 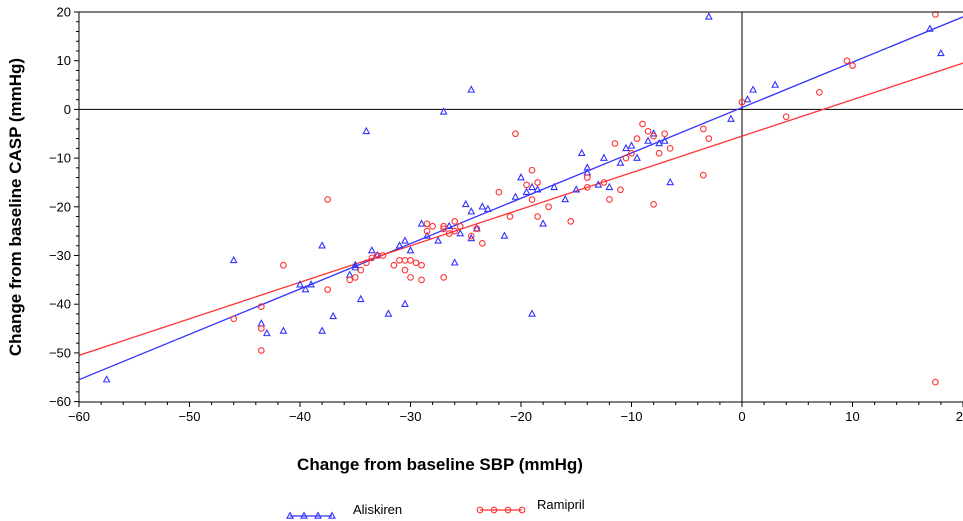 What do you see at coordinates (60, 158) in the screenshot?
I see `y-tick-label: −10` at bounding box center [60, 158].